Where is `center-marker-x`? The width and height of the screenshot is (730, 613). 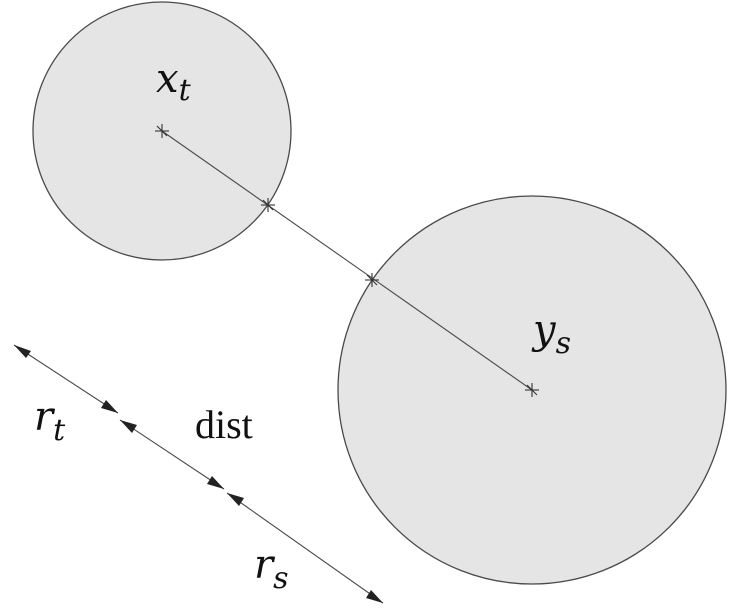
center-marker-x is located at coordinates (162, 131).